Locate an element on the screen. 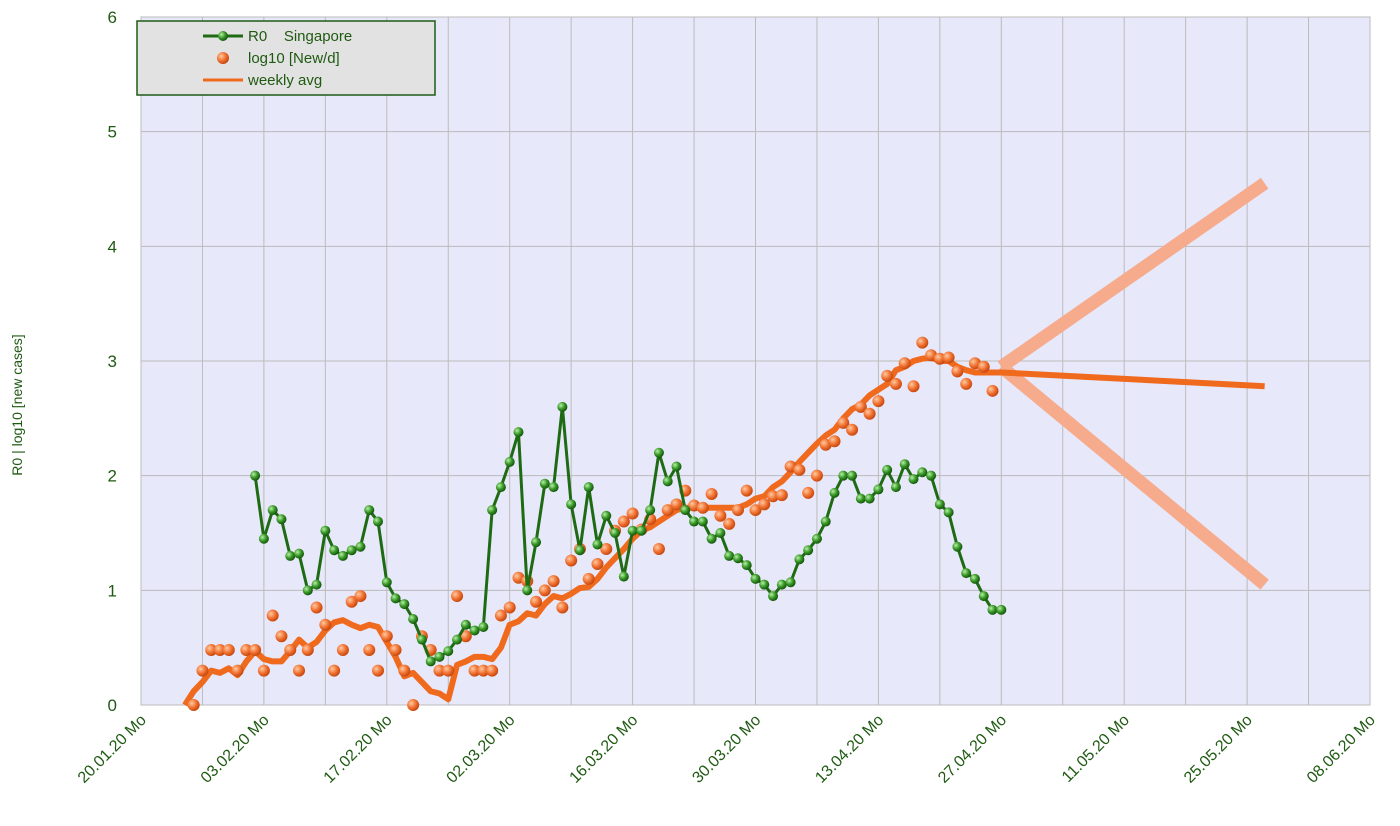 Image resolution: width=1400 pixels, height=826 pixels. x-tick-label: 25.05.20 Mo is located at coordinates (1218, 749).